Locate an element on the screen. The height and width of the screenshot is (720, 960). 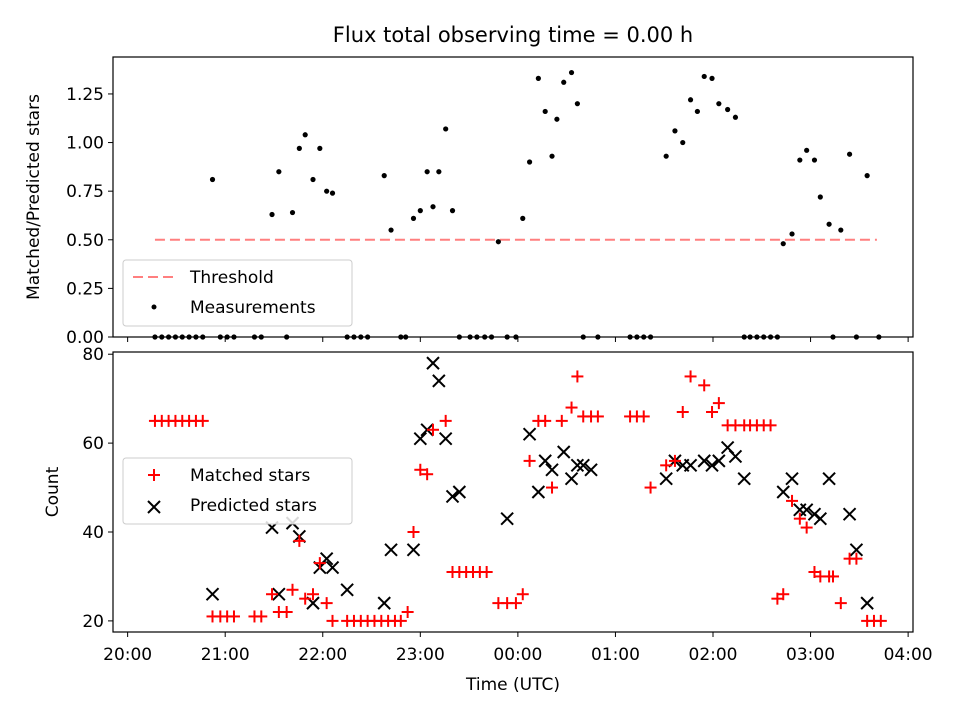
x-tick-label: 21:00 is located at coordinates (225, 655).